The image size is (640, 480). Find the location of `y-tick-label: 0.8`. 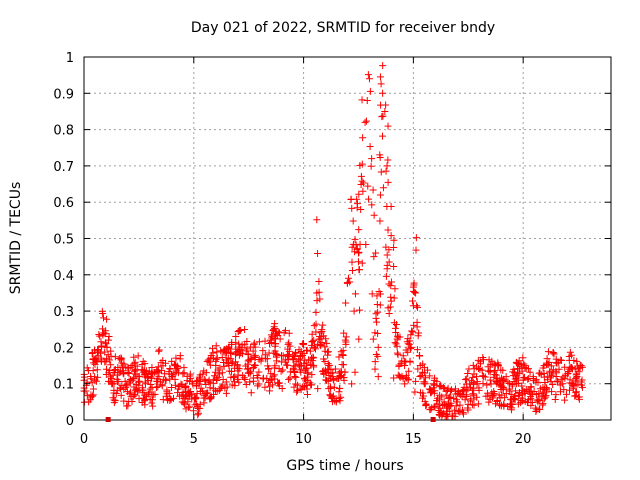

y-tick-label: 0.8 is located at coordinates (63, 131).